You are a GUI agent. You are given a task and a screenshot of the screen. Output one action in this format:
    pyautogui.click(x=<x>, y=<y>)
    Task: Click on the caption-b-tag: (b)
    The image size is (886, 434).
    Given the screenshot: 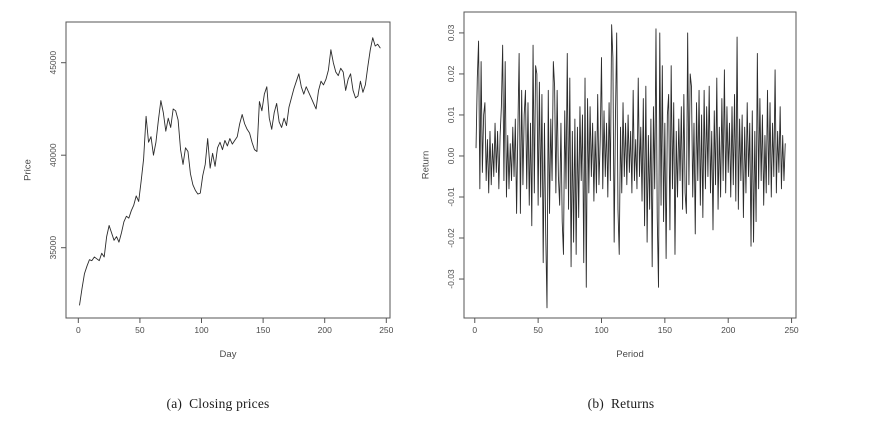 What is the action you would take?
    pyautogui.click(x=595, y=403)
    